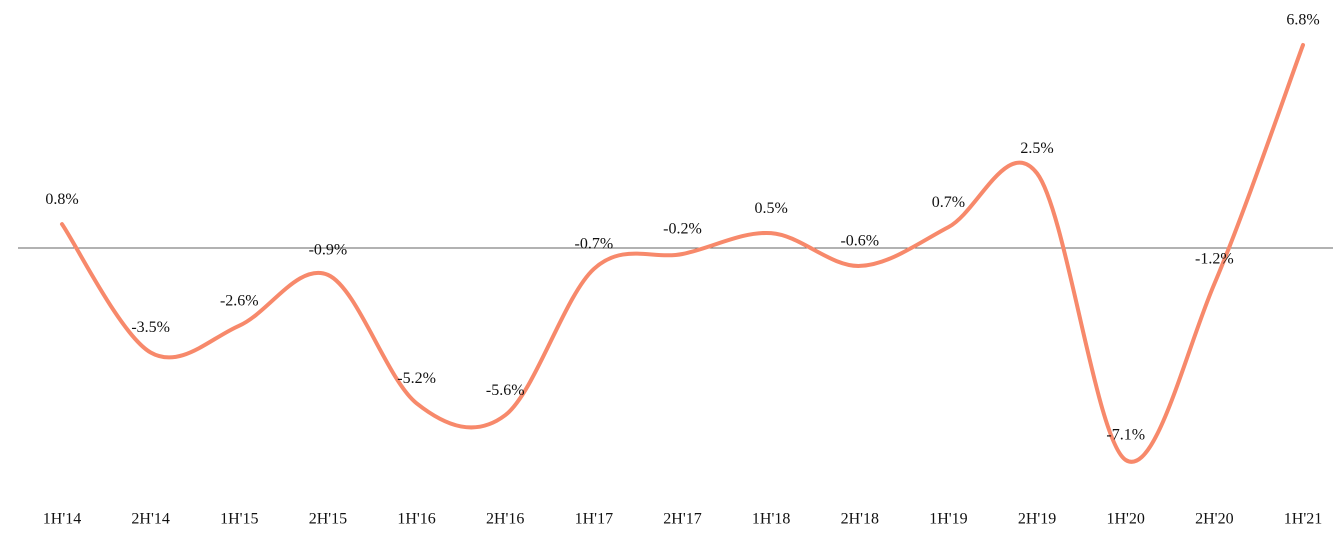 This screenshot has width=1333, height=535. I want to click on data-label: 0.7%, so click(948, 202).